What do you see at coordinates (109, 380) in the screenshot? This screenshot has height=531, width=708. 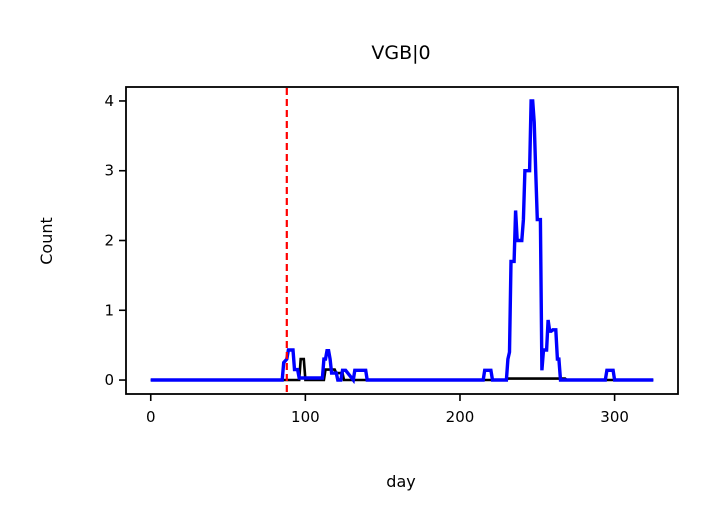 I see `y-tick-label: 0` at bounding box center [109, 380].